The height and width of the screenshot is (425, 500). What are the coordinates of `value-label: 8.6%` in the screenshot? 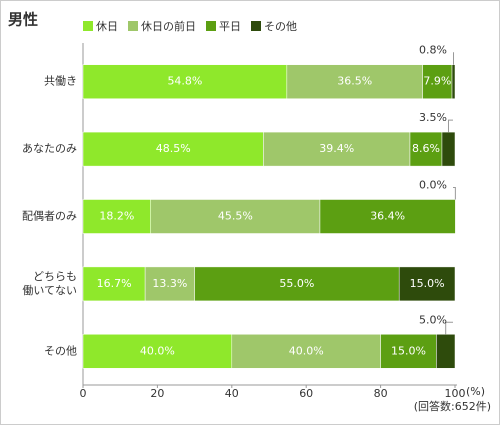 It's located at (426, 148).